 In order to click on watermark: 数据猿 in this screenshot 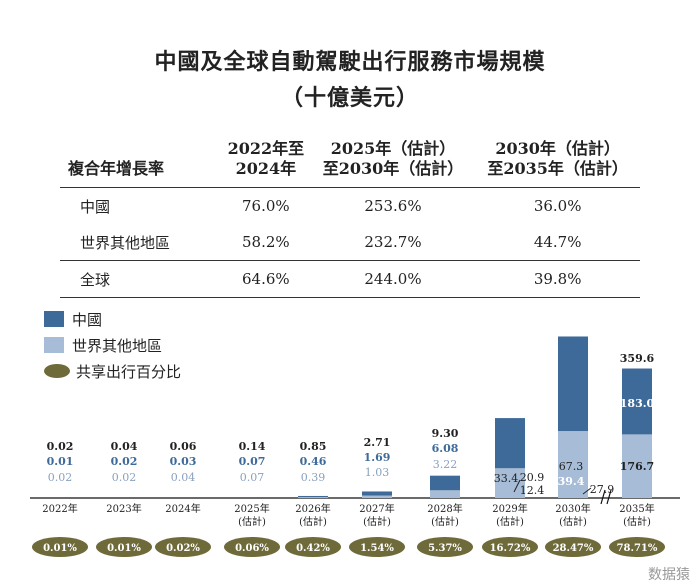, I will do `click(669, 575)`.